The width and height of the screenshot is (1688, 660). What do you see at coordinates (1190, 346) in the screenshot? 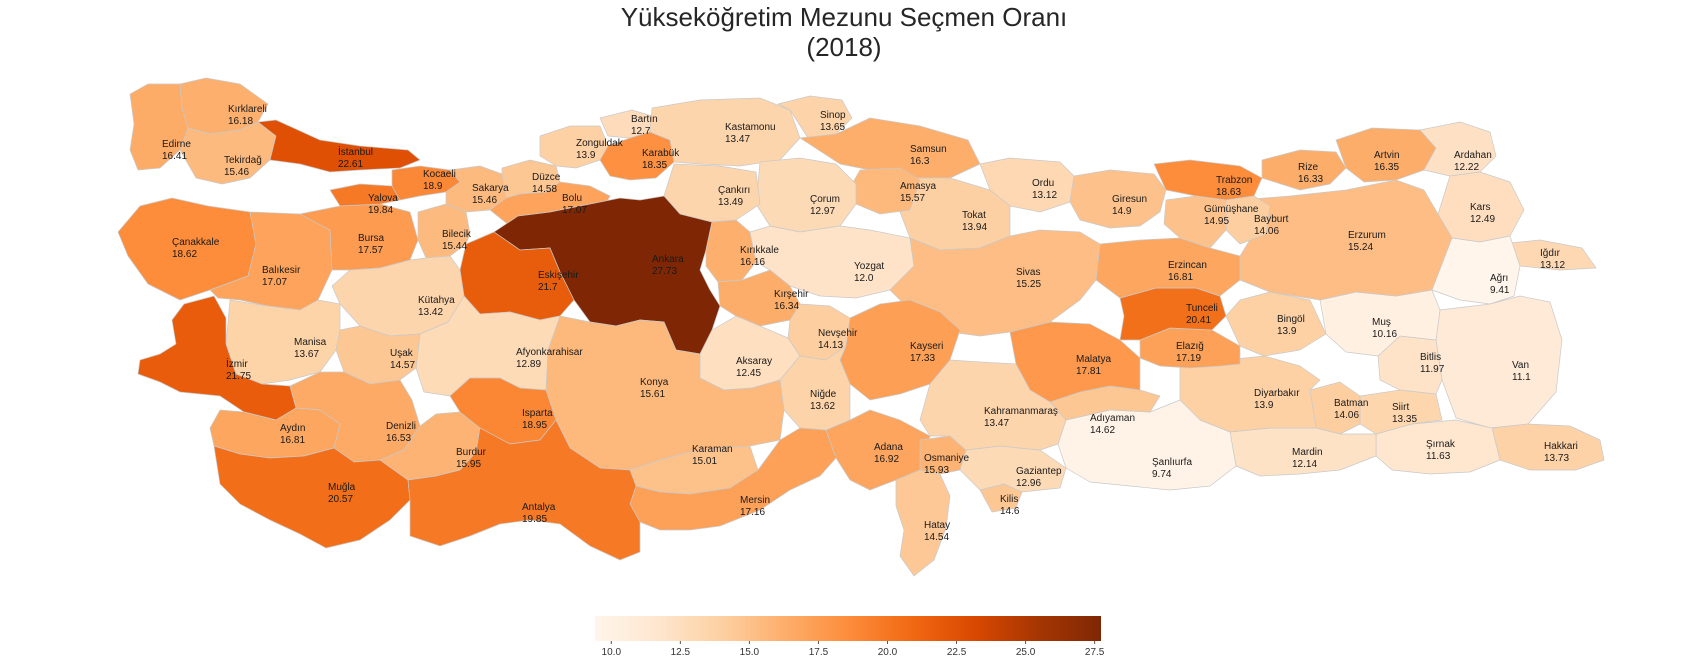
I see `province-name: Elazığ` at bounding box center [1190, 346].